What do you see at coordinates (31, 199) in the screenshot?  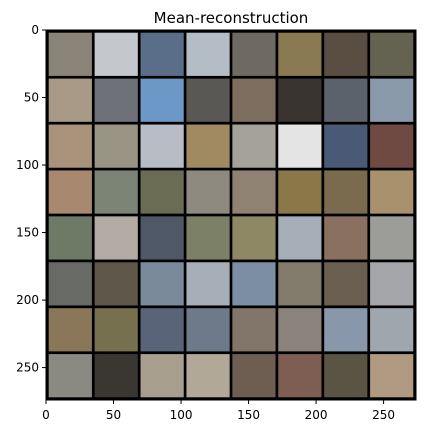 I see `y-axis: 0 50 100 150 200 250` at bounding box center [31, 199].